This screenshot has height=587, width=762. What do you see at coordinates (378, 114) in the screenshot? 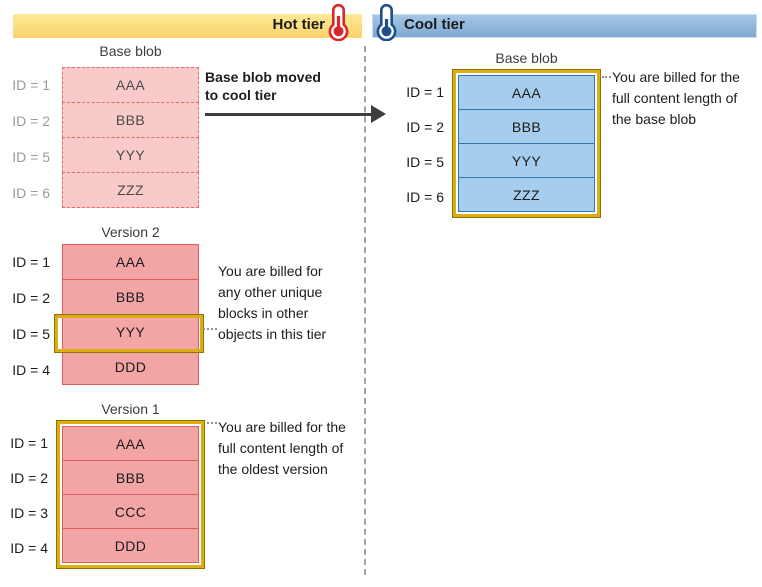
I see `move-arrow-head-icon` at bounding box center [378, 114].